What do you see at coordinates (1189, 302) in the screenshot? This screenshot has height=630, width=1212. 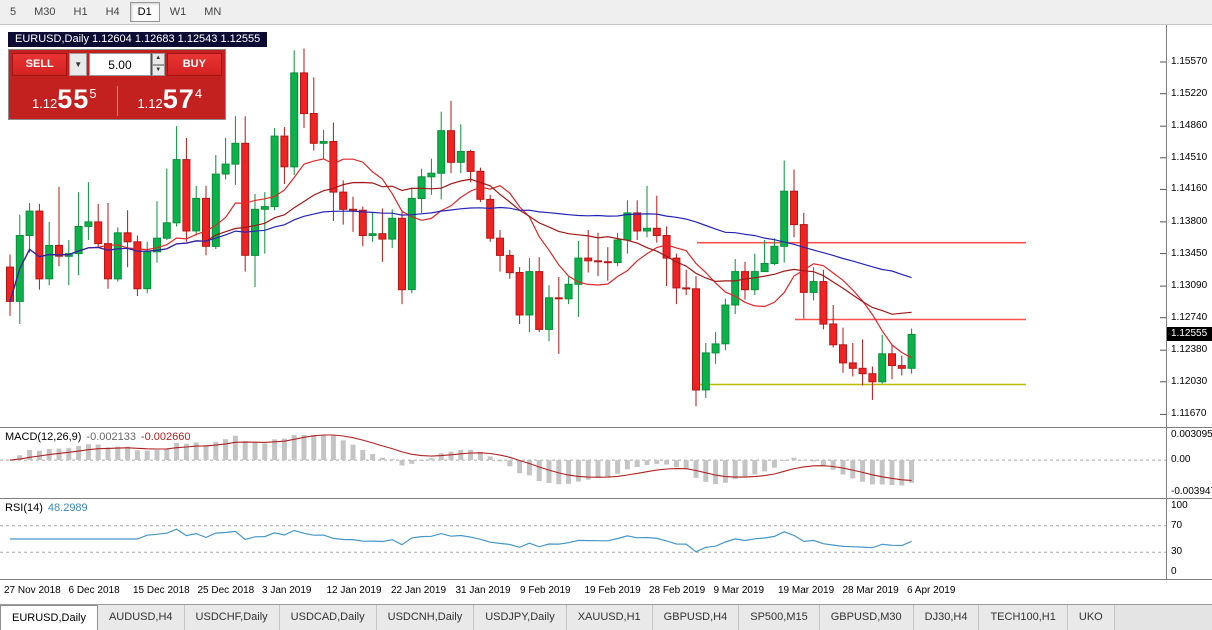 I see `price-axis` at bounding box center [1189, 302].